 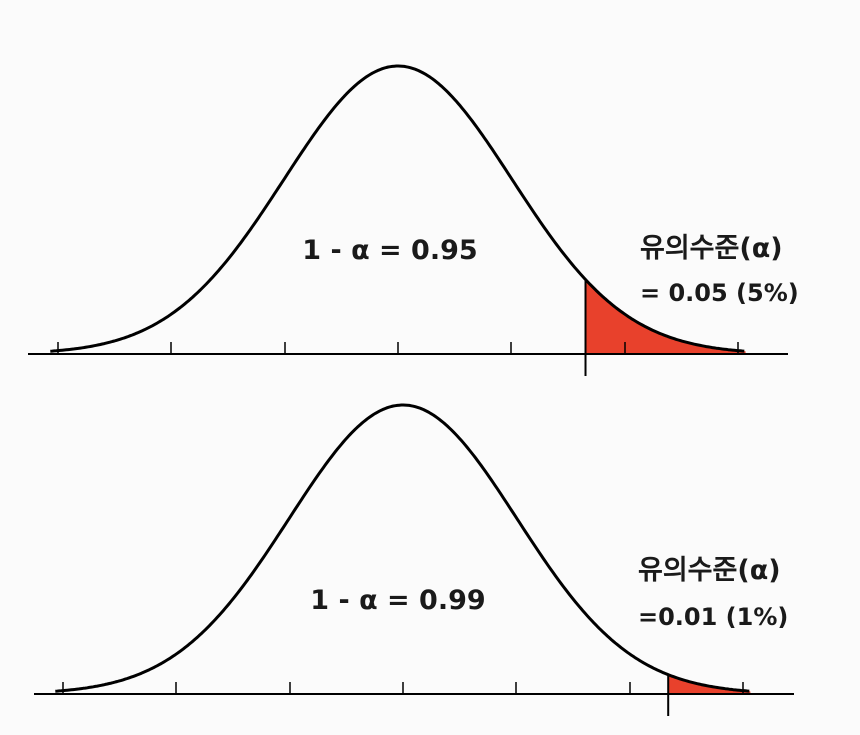 What do you see at coordinates (397, 600) in the screenshot?
I see `confidence-level-label: 1 - α = 0.99` at bounding box center [397, 600].